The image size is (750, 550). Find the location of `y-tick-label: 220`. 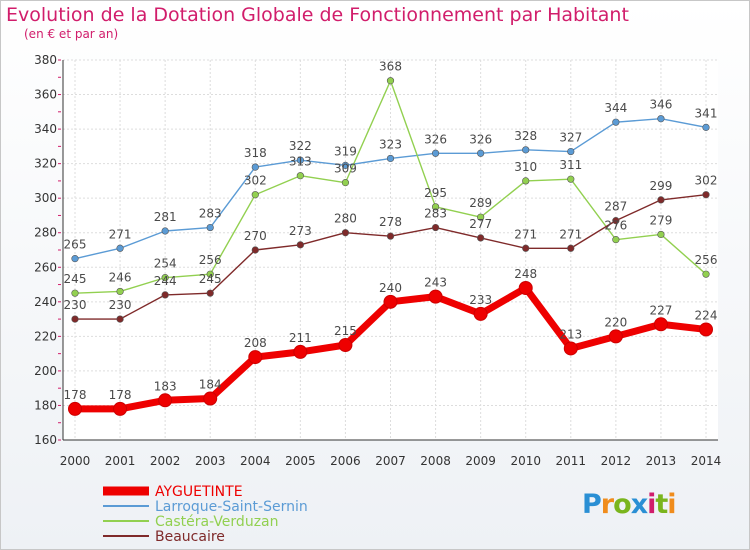

y-tick-label: 220 is located at coordinates (45, 336).